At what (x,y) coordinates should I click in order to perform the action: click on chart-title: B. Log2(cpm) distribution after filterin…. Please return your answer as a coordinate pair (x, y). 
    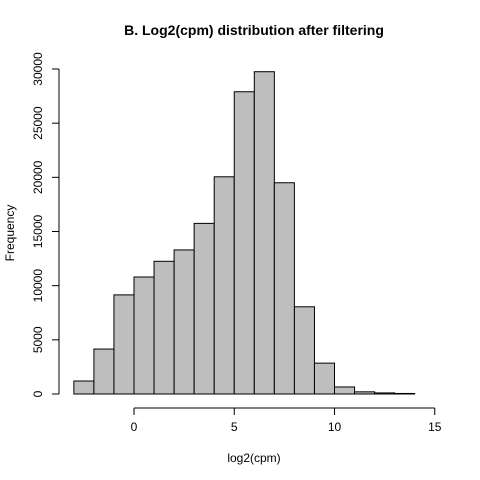
    Looking at the image, I should click on (254, 30).